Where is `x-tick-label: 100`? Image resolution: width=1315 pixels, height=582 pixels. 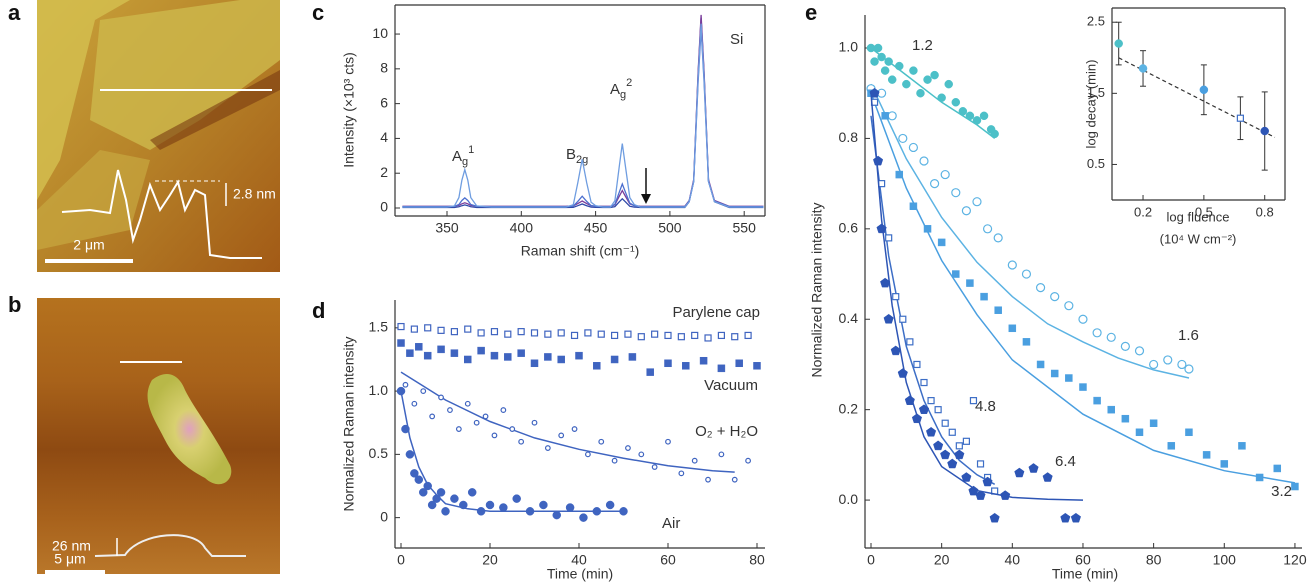 x-tick-label: 100 is located at coordinates (1225, 560).